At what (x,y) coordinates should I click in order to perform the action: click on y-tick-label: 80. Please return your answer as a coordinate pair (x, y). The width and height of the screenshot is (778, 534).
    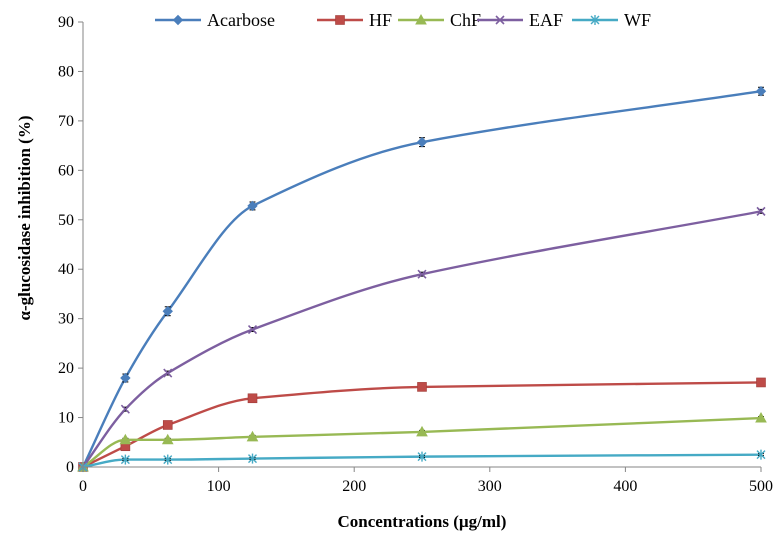
    Looking at the image, I should click on (66, 71).